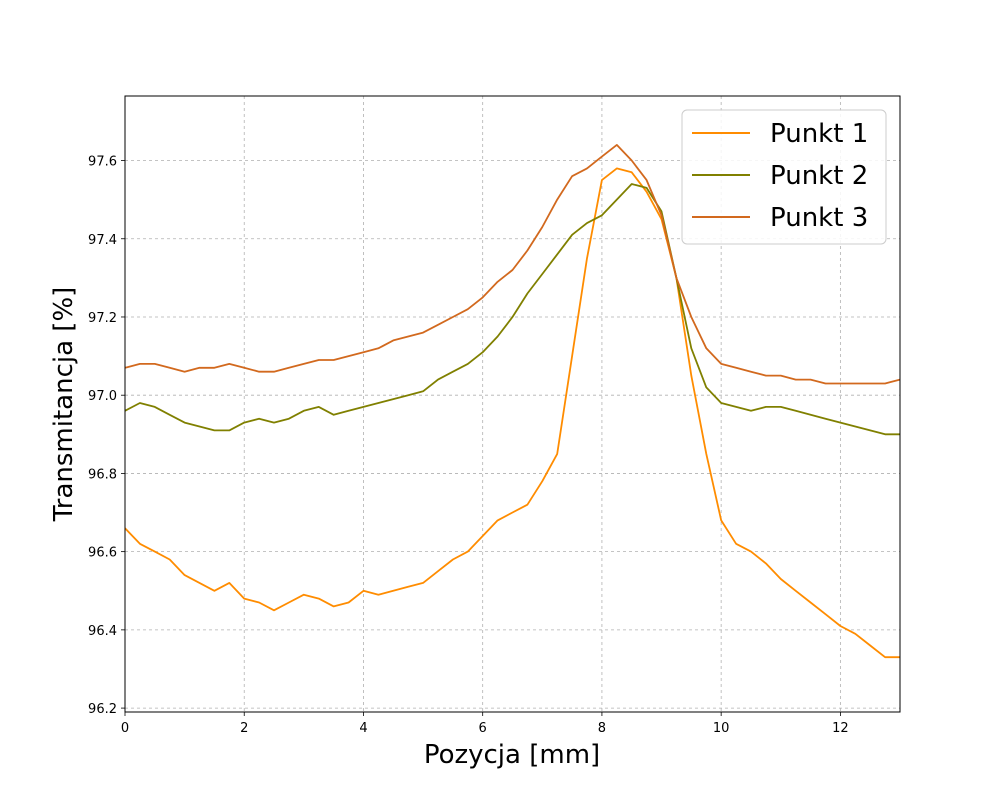 The image size is (1000, 800). Describe the element at coordinates (512, 755) in the screenshot. I see `x-axis-label: Pozycja [mm]` at that location.